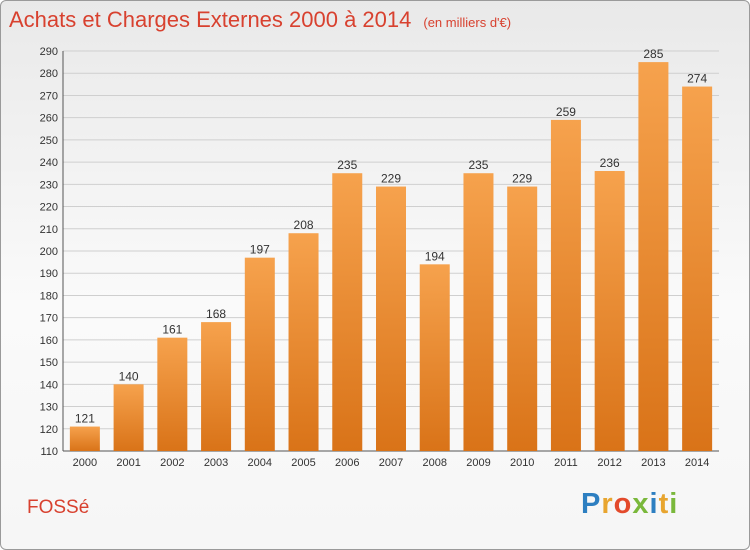 The height and width of the screenshot is (550, 750). What do you see at coordinates (49, 363) in the screenshot?
I see `y-tick-label: 150` at bounding box center [49, 363].